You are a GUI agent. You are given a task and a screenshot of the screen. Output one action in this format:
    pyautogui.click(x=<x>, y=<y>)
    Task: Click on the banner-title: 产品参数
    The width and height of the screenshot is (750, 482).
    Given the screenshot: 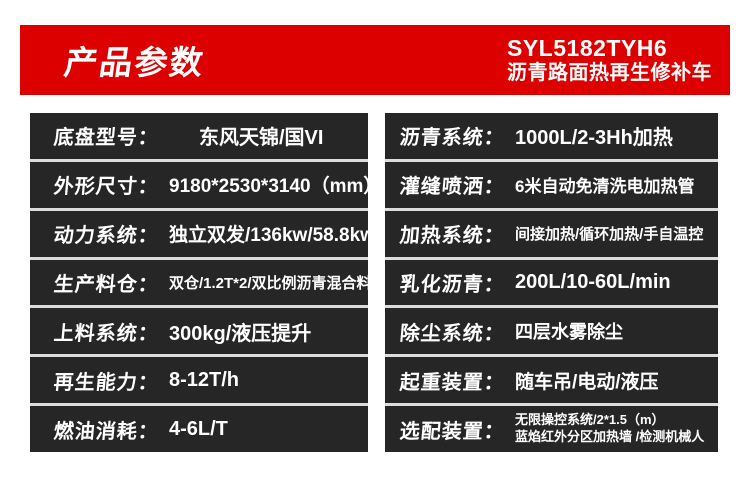 What is the action you would take?
    pyautogui.click(x=135, y=62)
    